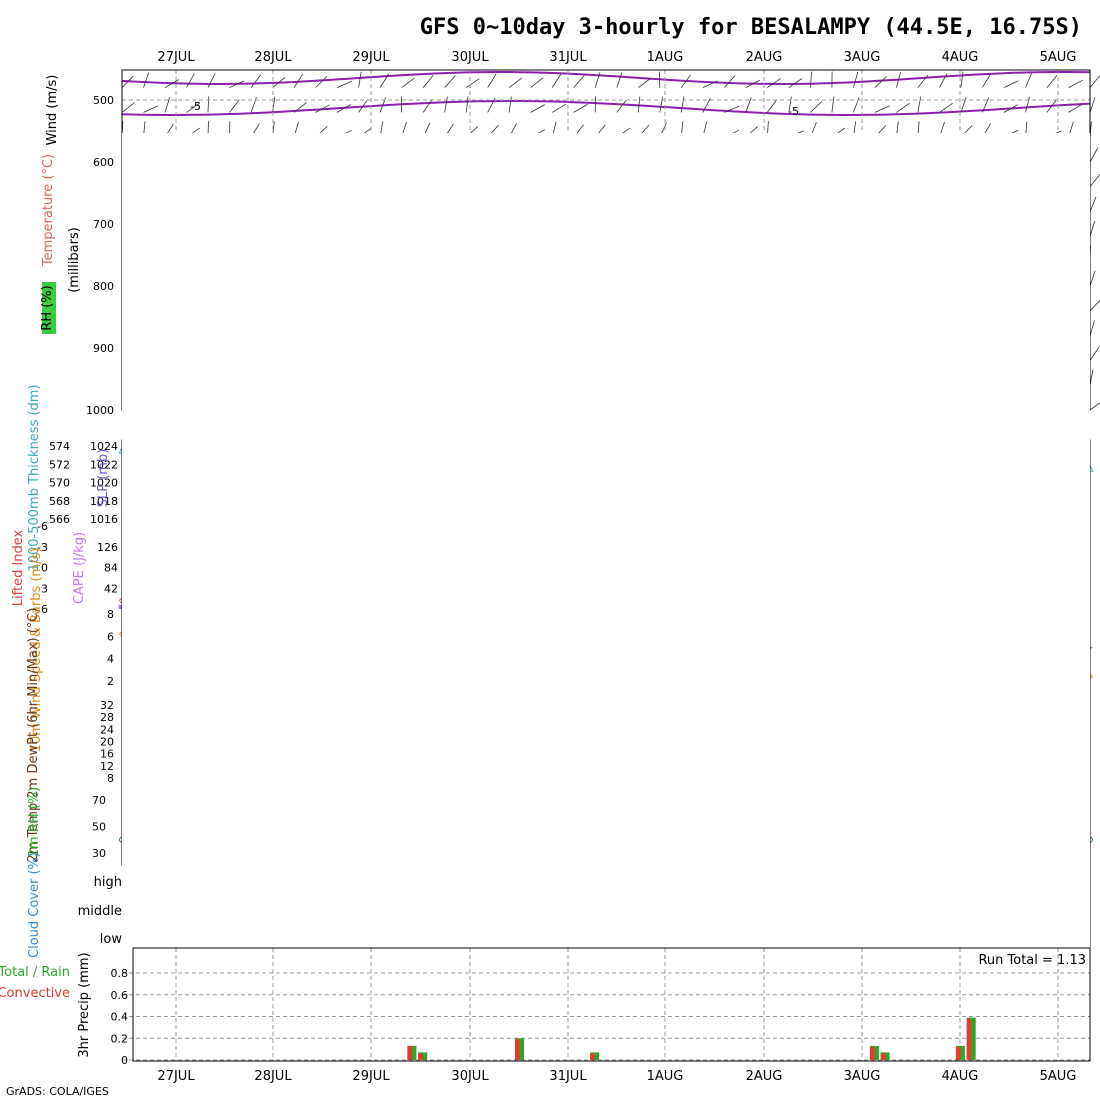 Image resolution: width=1100 pixels, height=1100 pixels. Describe the element at coordinates (110, 636) in the screenshot. I see `tick-label: 6` at that location.